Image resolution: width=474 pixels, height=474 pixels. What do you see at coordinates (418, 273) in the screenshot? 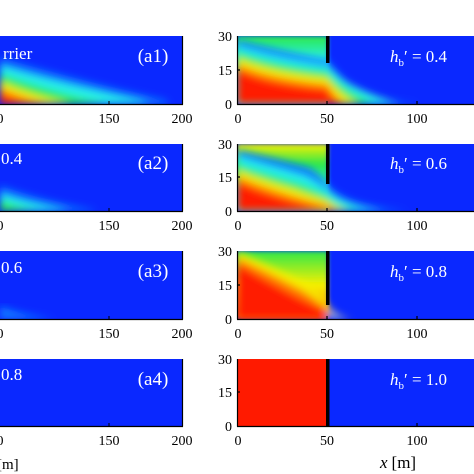
I see `panel-b3-annotation: hb′ = 0.8` at bounding box center [418, 273].